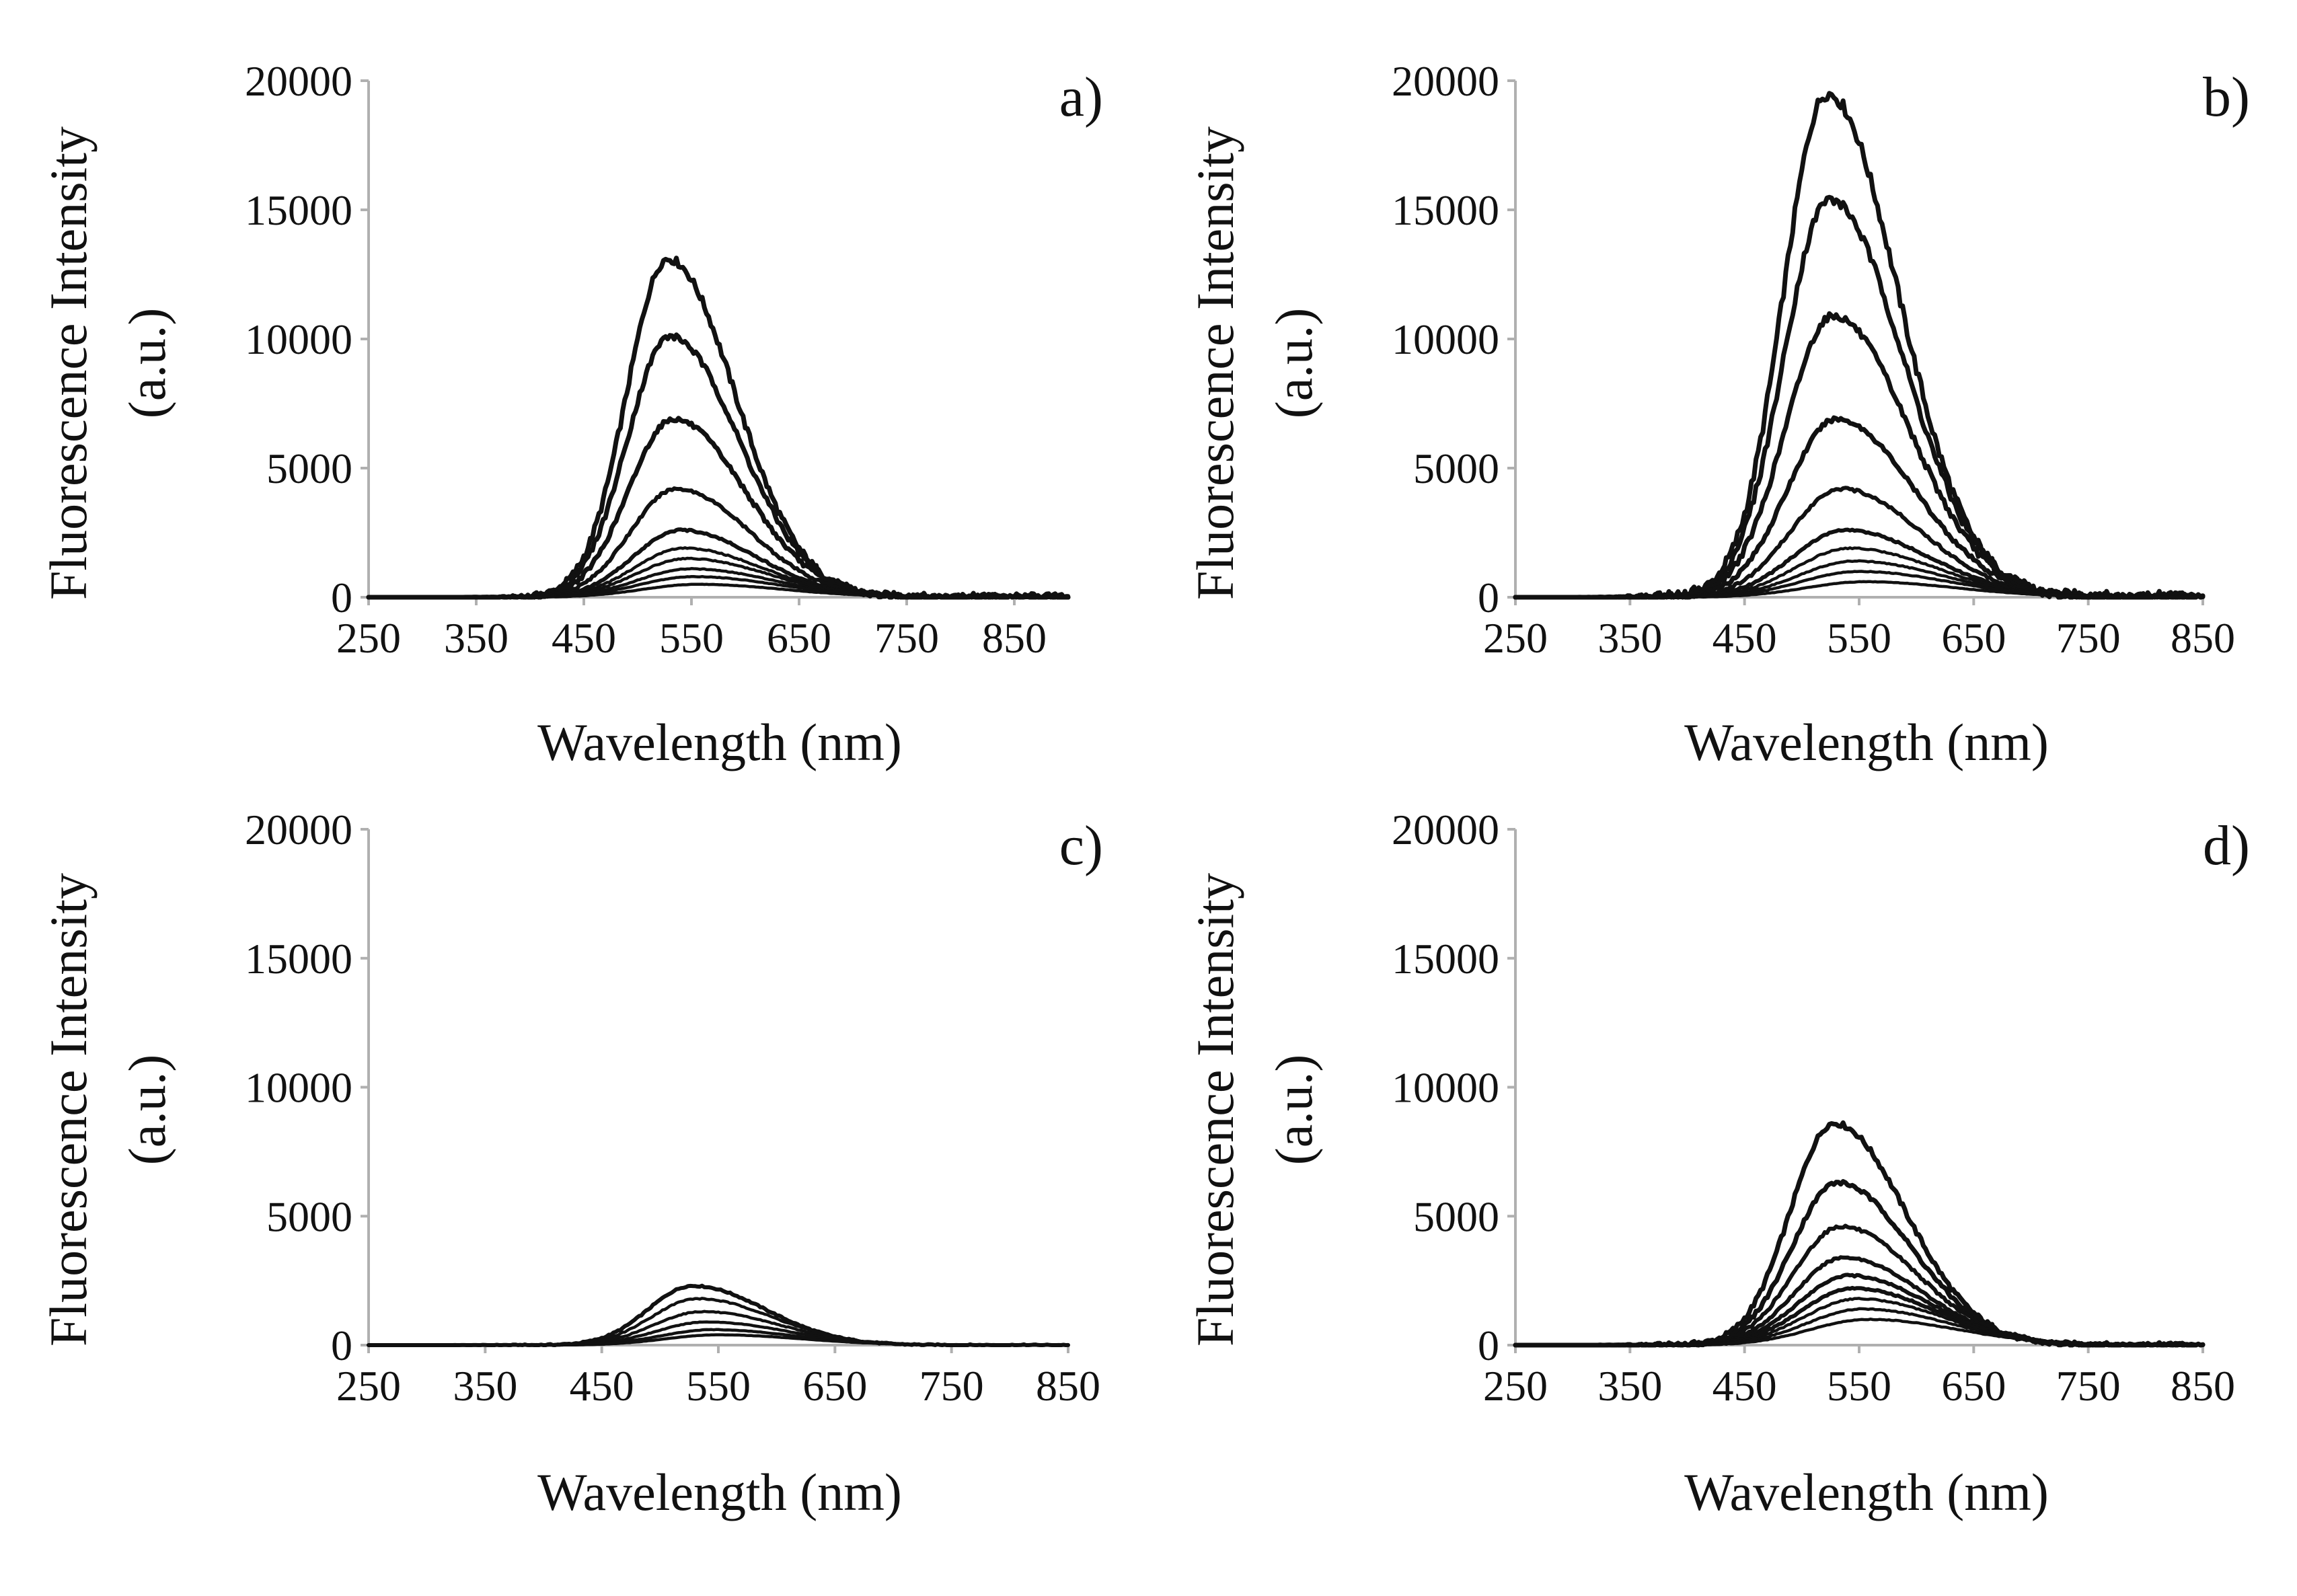 The width and height of the screenshot is (2297, 1596). What do you see at coordinates (368, 1386) in the screenshot?
I see `panel-c-xtick-label: 250` at bounding box center [368, 1386].